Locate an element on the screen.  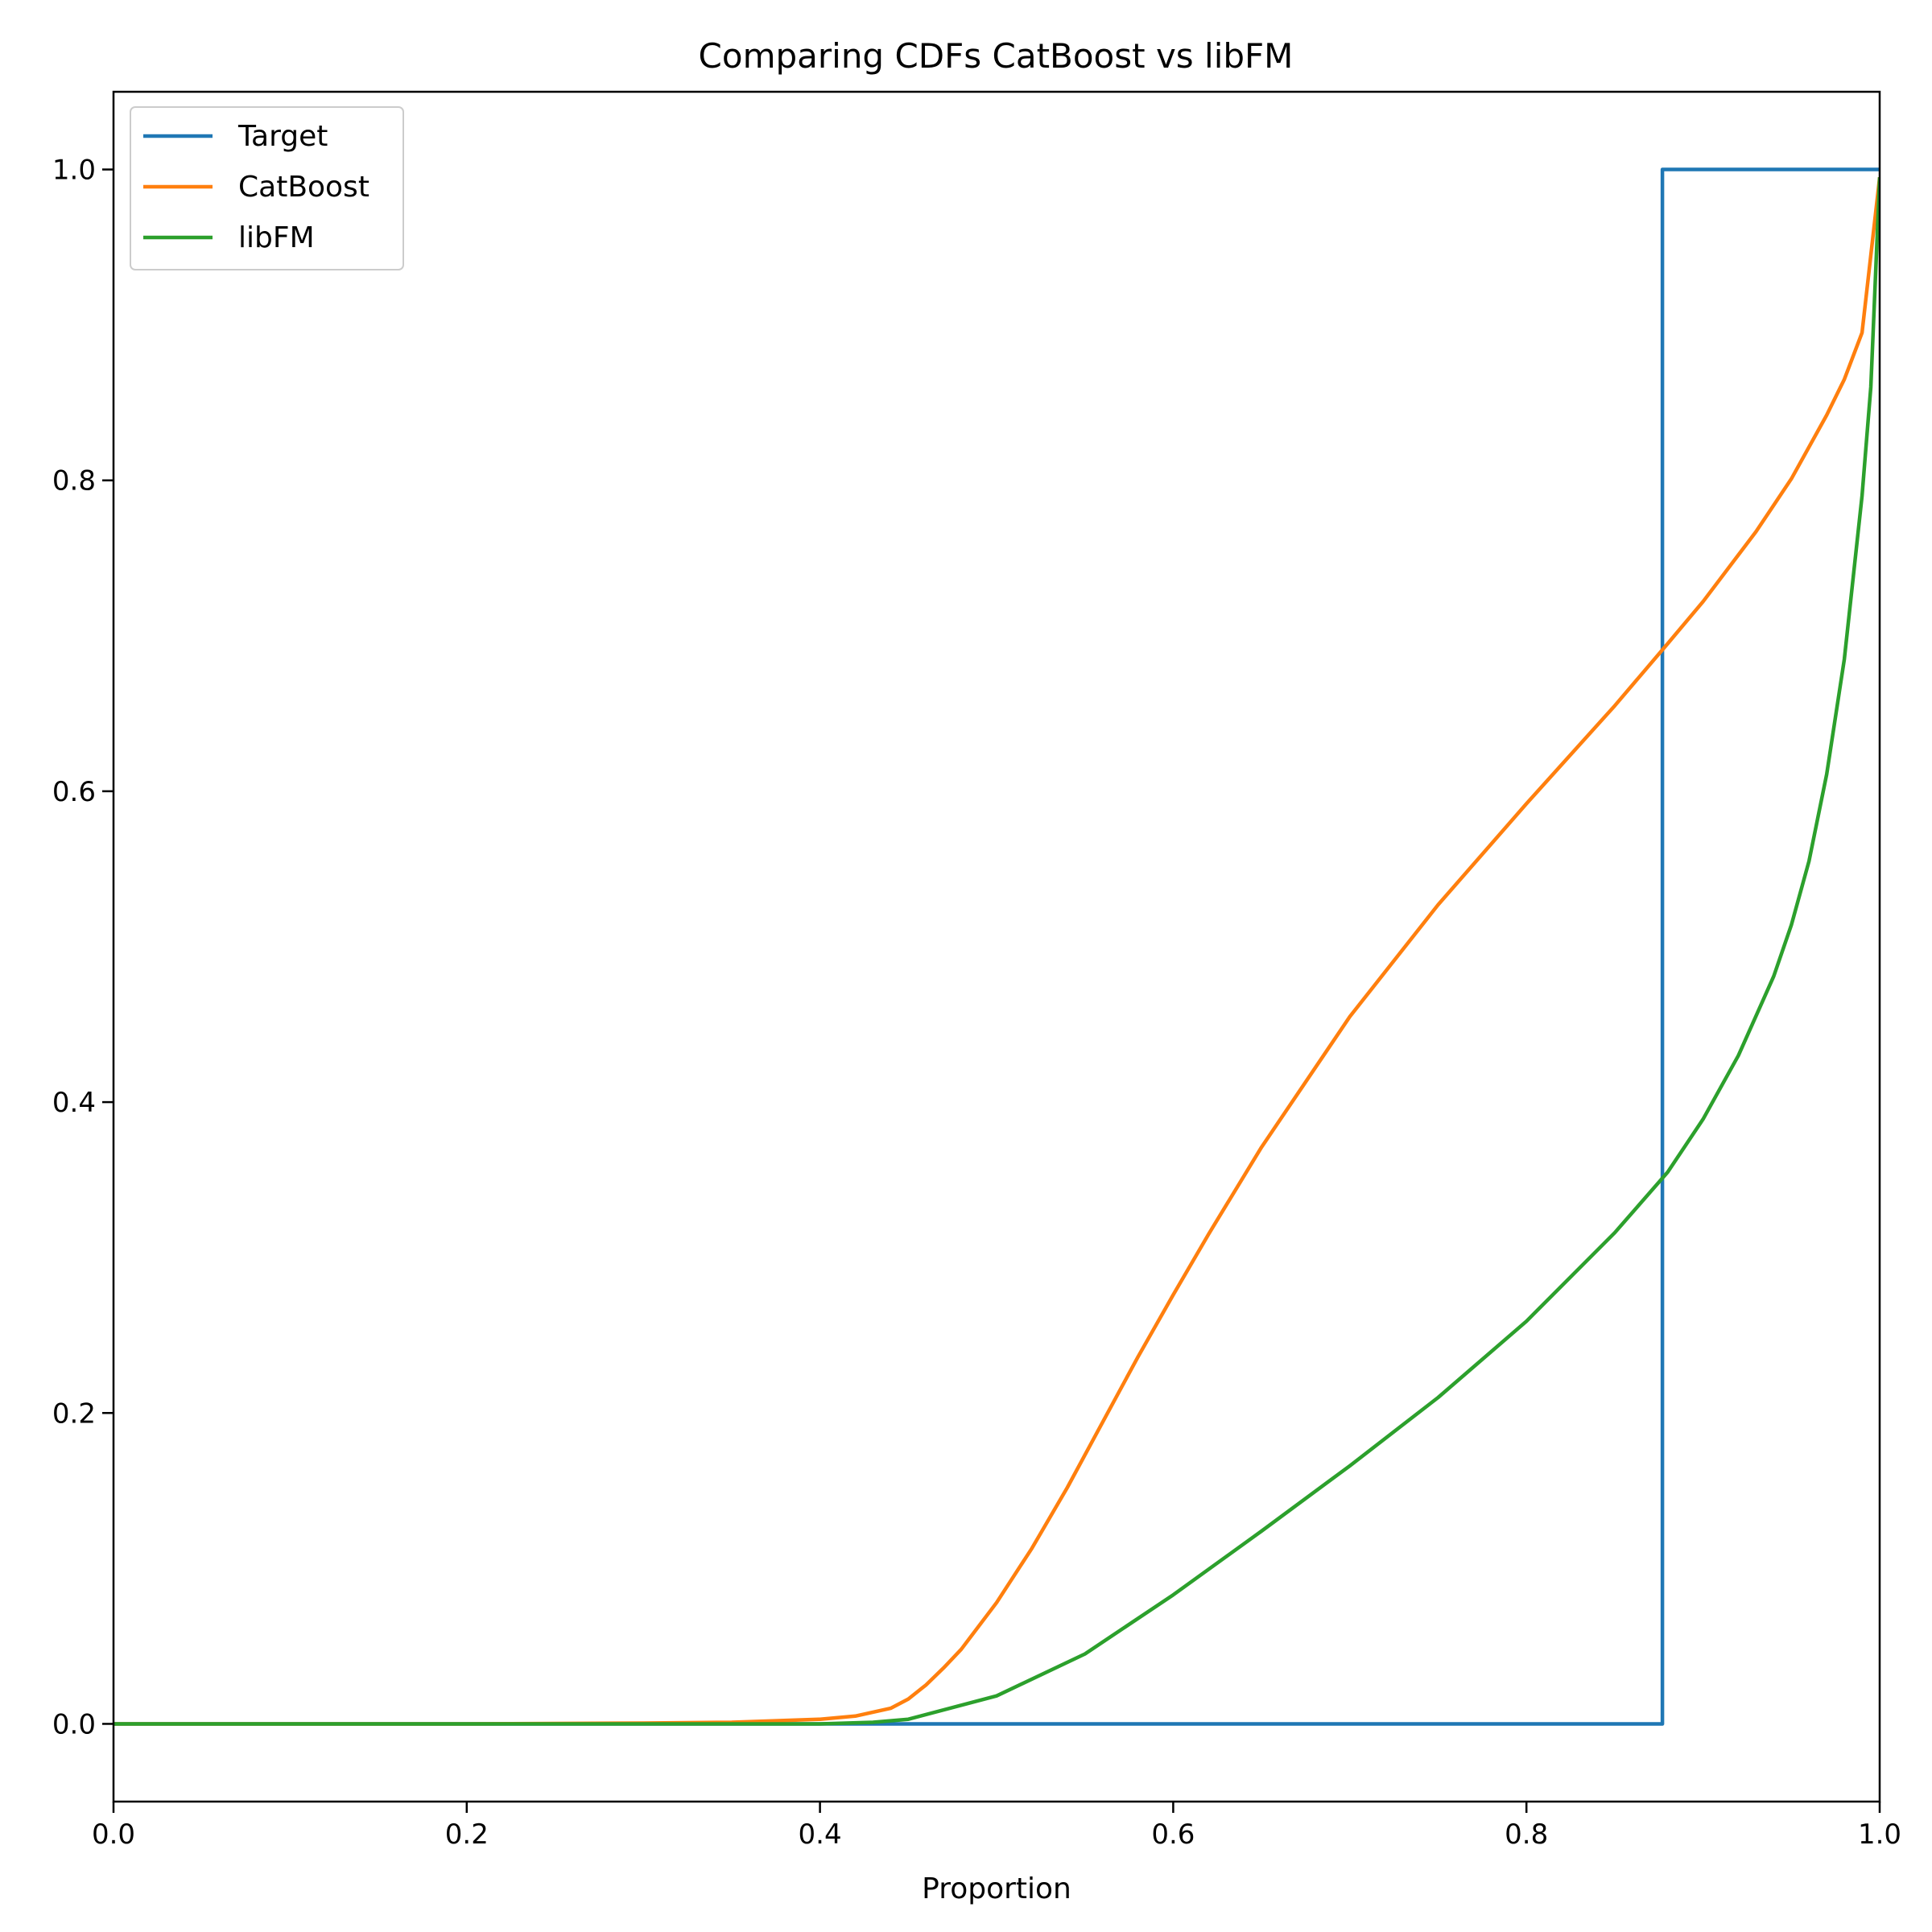
x-tick-label: 1.0 is located at coordinates (1879, 1834).